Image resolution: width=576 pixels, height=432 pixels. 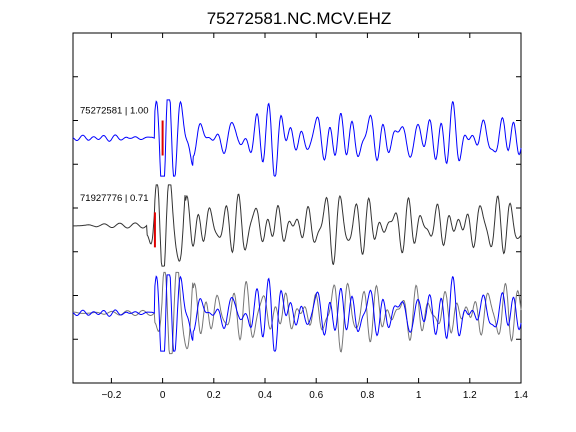 What do you see at coordinates (297, 138) in the screenshot?
I see `trace-primary-line` at bounding box center [297, 138].